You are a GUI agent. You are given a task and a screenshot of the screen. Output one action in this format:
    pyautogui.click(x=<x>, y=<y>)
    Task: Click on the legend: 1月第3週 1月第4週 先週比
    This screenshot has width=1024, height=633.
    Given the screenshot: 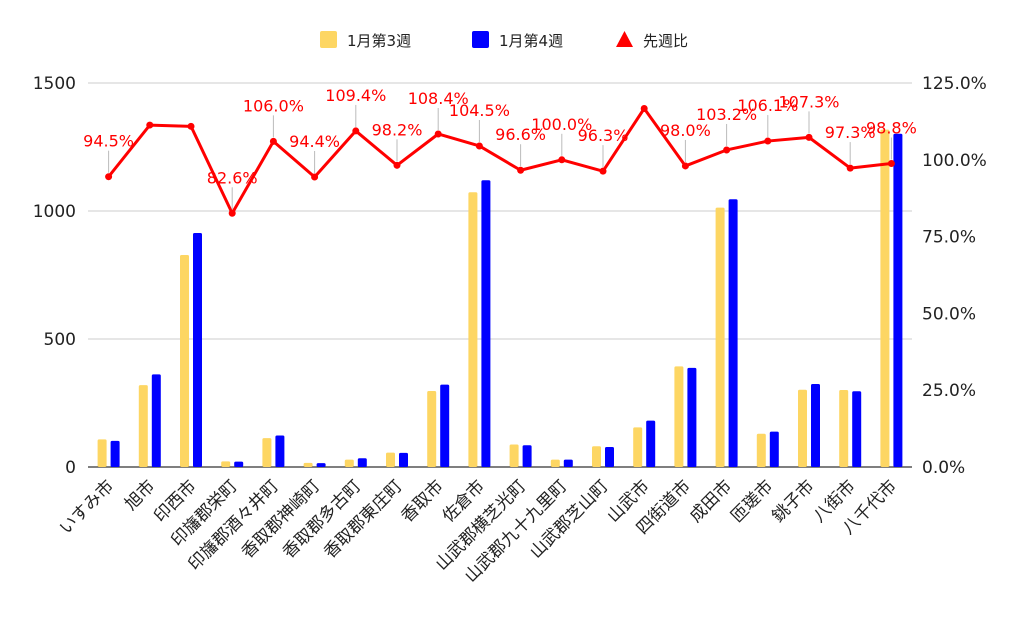 What is the action you would take?
    pyautogui.click(x=504, y=40)
    